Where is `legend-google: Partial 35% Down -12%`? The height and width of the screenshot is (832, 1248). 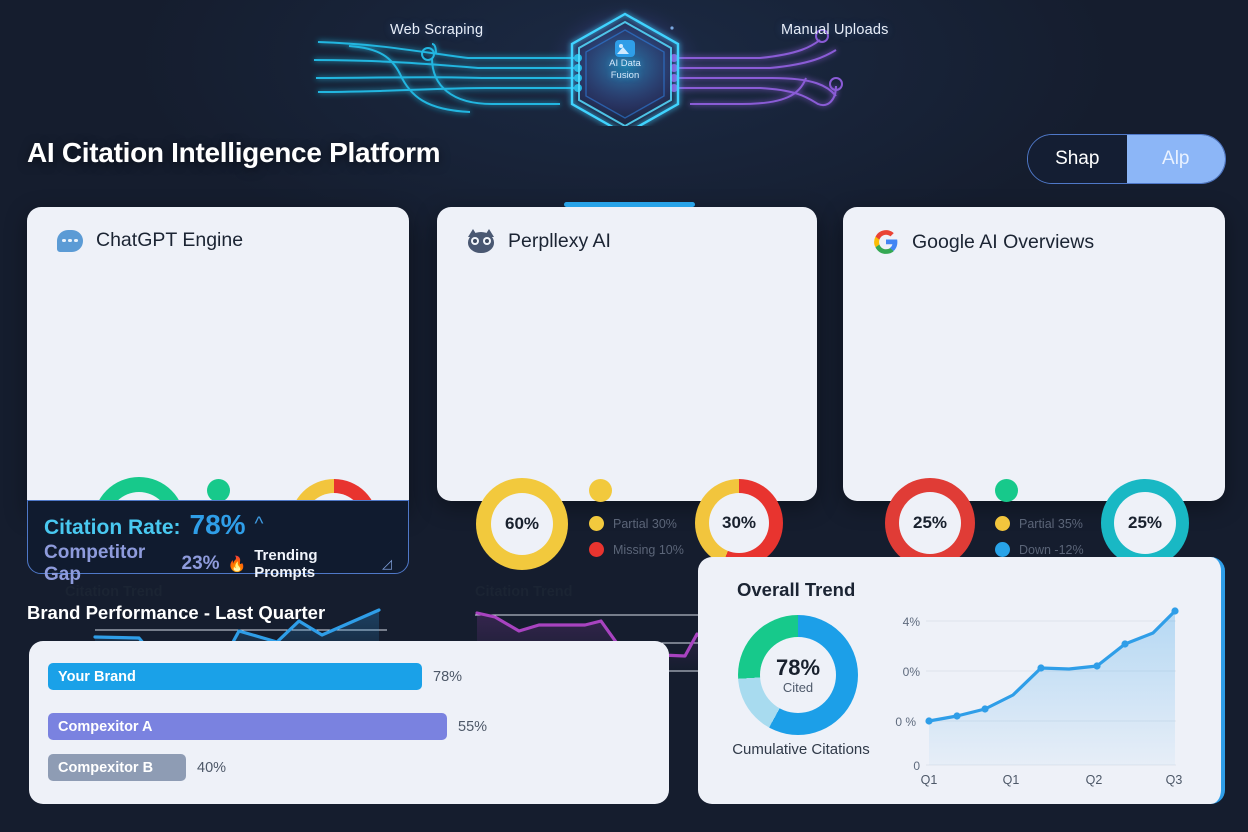 legend-google: Partial 35% Down -12% is located at coordinates (1039, 523).